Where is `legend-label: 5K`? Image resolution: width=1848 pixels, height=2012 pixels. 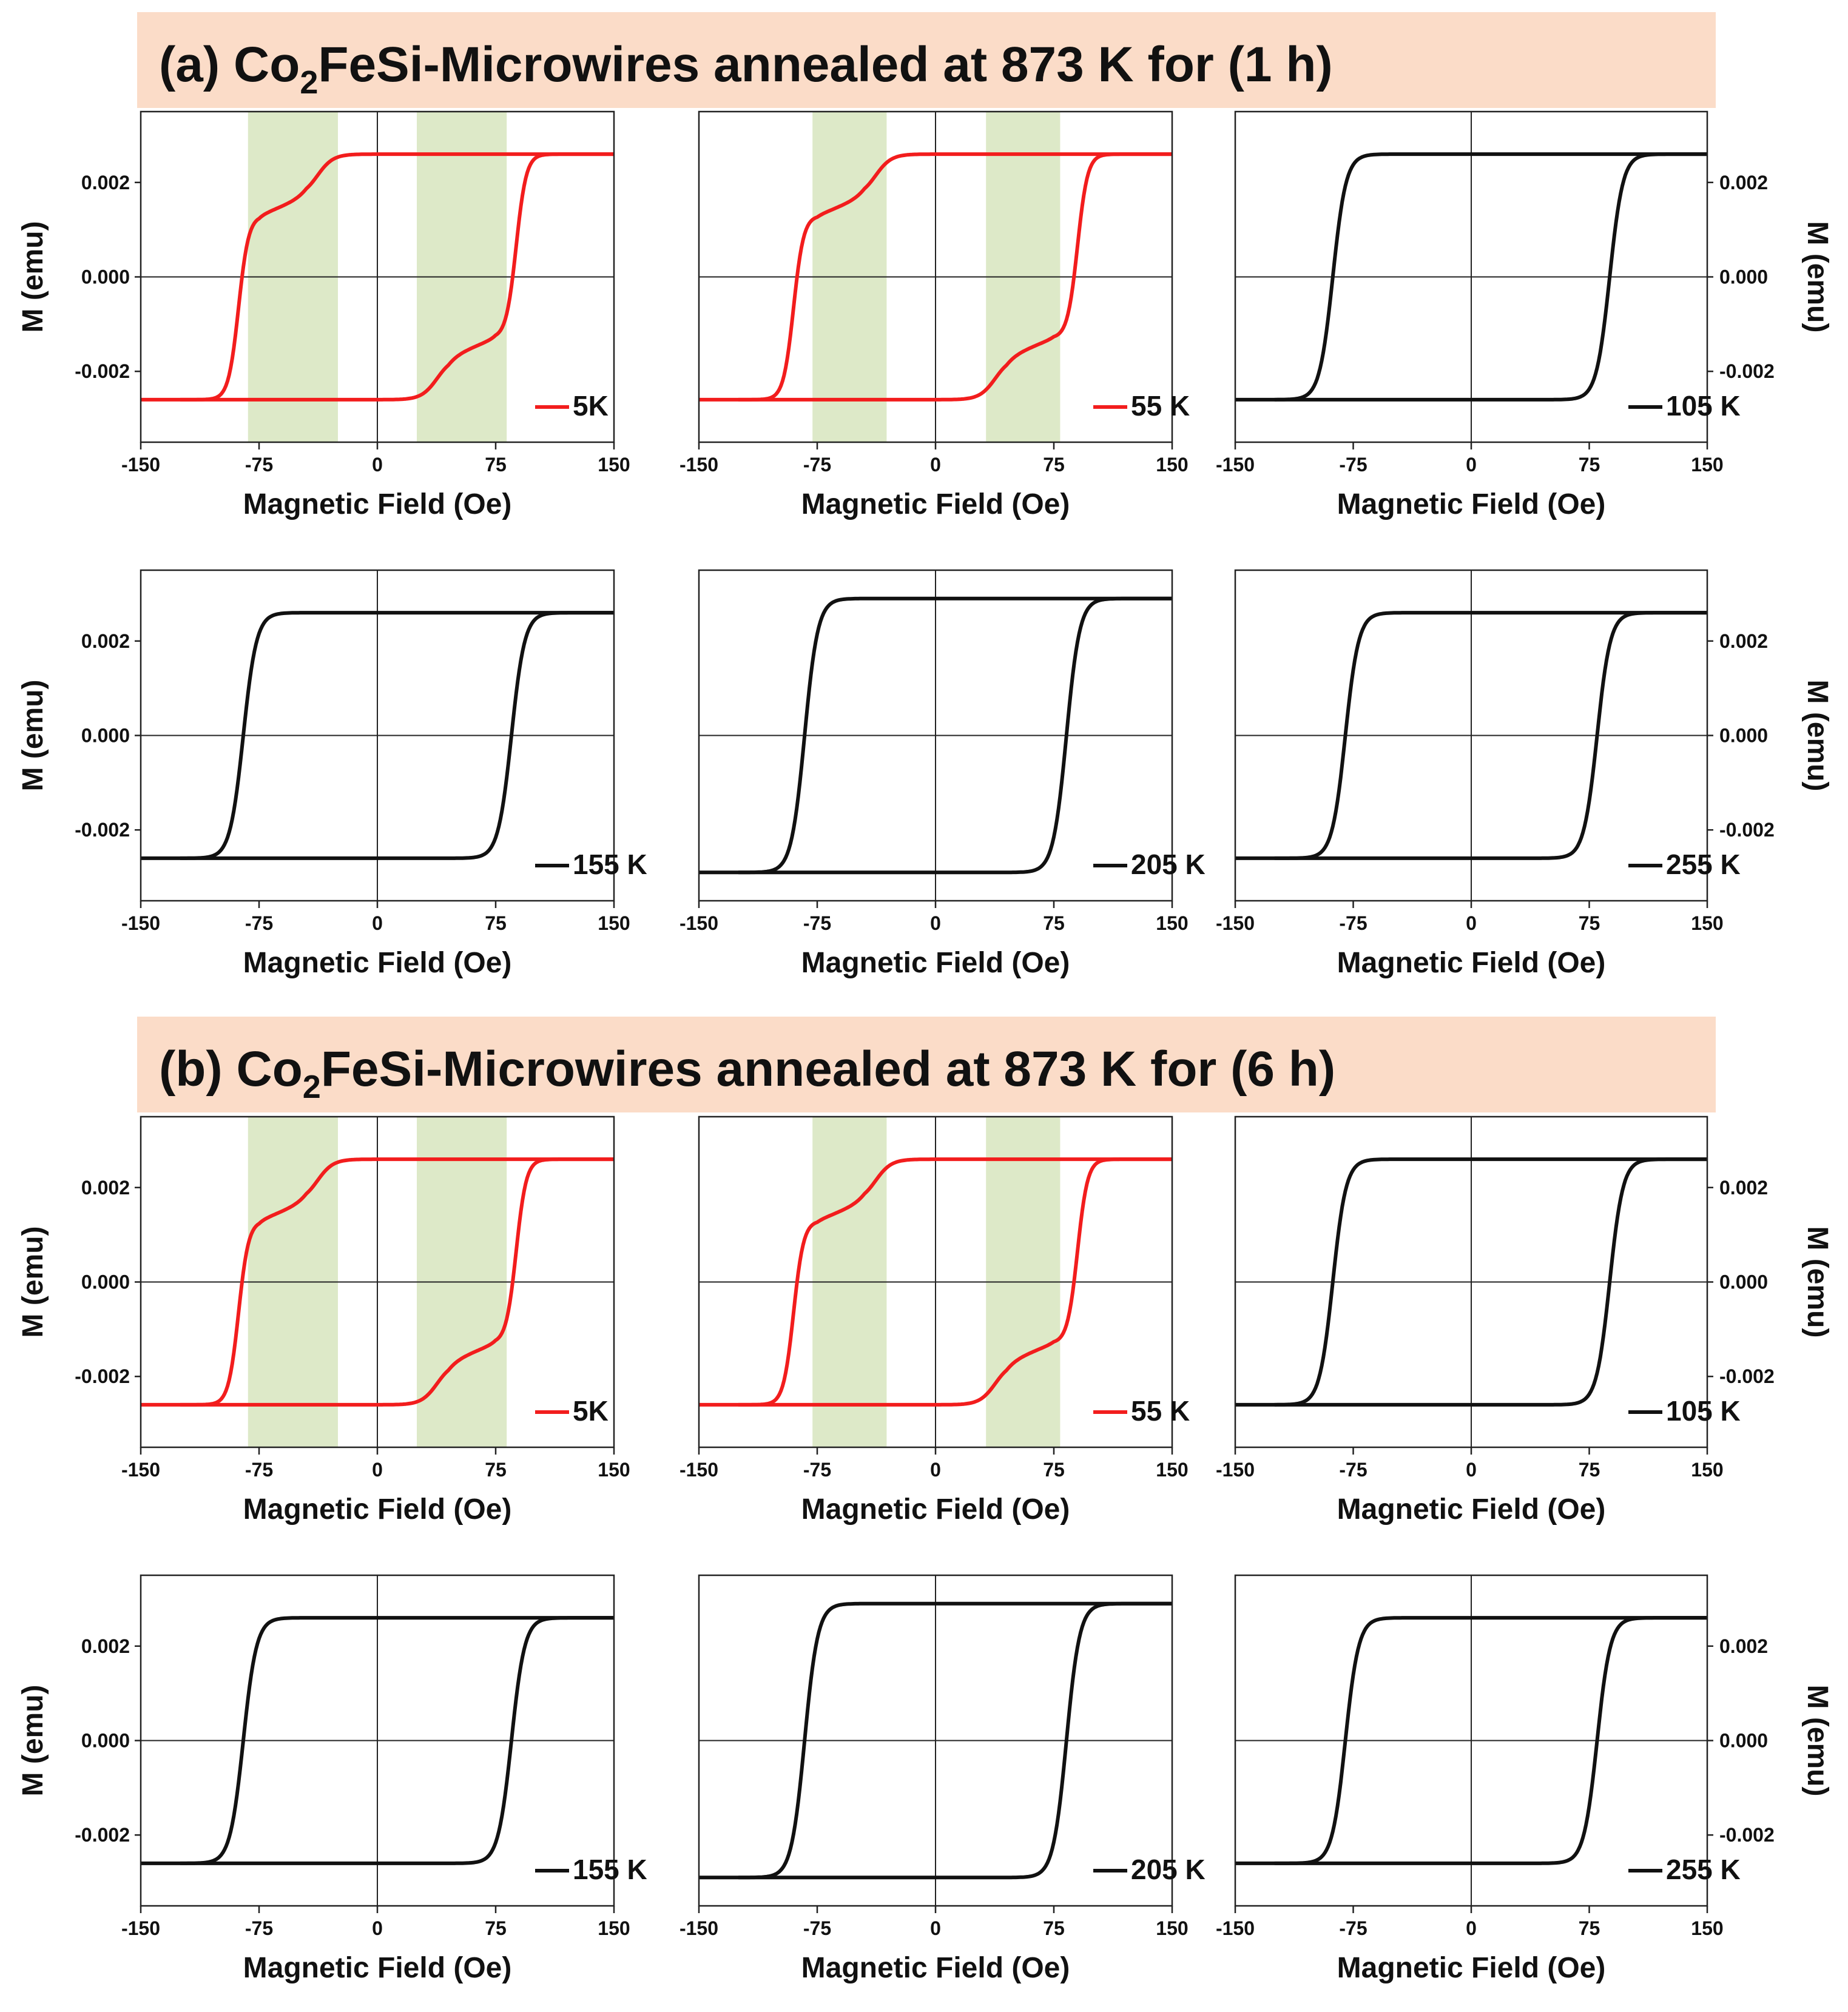 legend-label: 5K is located at coordinates (591, 1411).